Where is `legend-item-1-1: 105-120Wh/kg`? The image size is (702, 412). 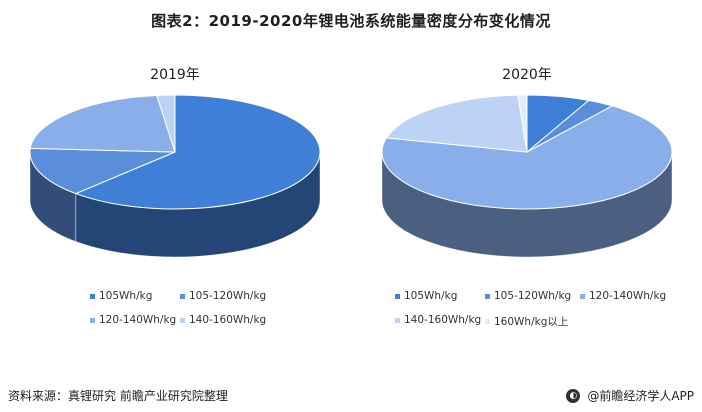
legend-item-1-1: 105-120Wh/kg is located at coordinates (528, 296).